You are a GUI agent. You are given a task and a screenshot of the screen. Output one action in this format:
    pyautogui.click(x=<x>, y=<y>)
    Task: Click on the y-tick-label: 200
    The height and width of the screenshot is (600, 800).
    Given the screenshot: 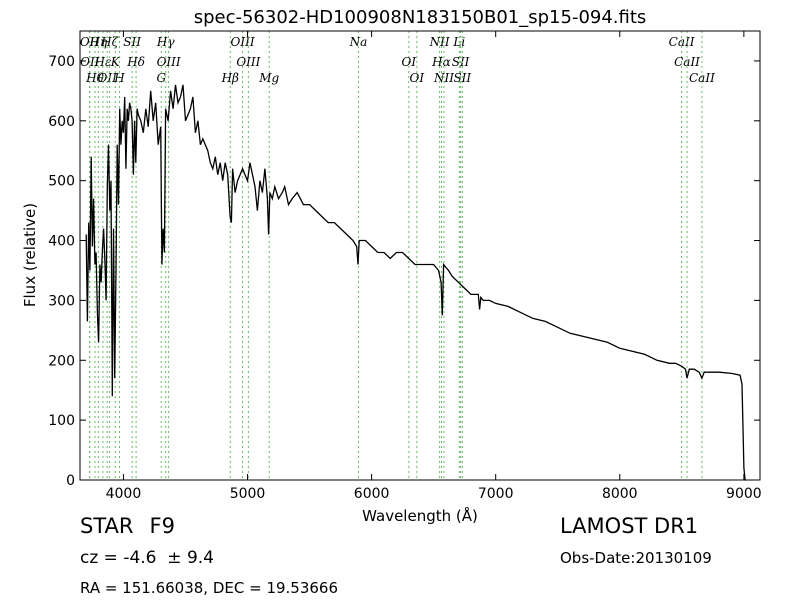 What is the action you would take?
    pyautogui.click(x=61, y=361)
    